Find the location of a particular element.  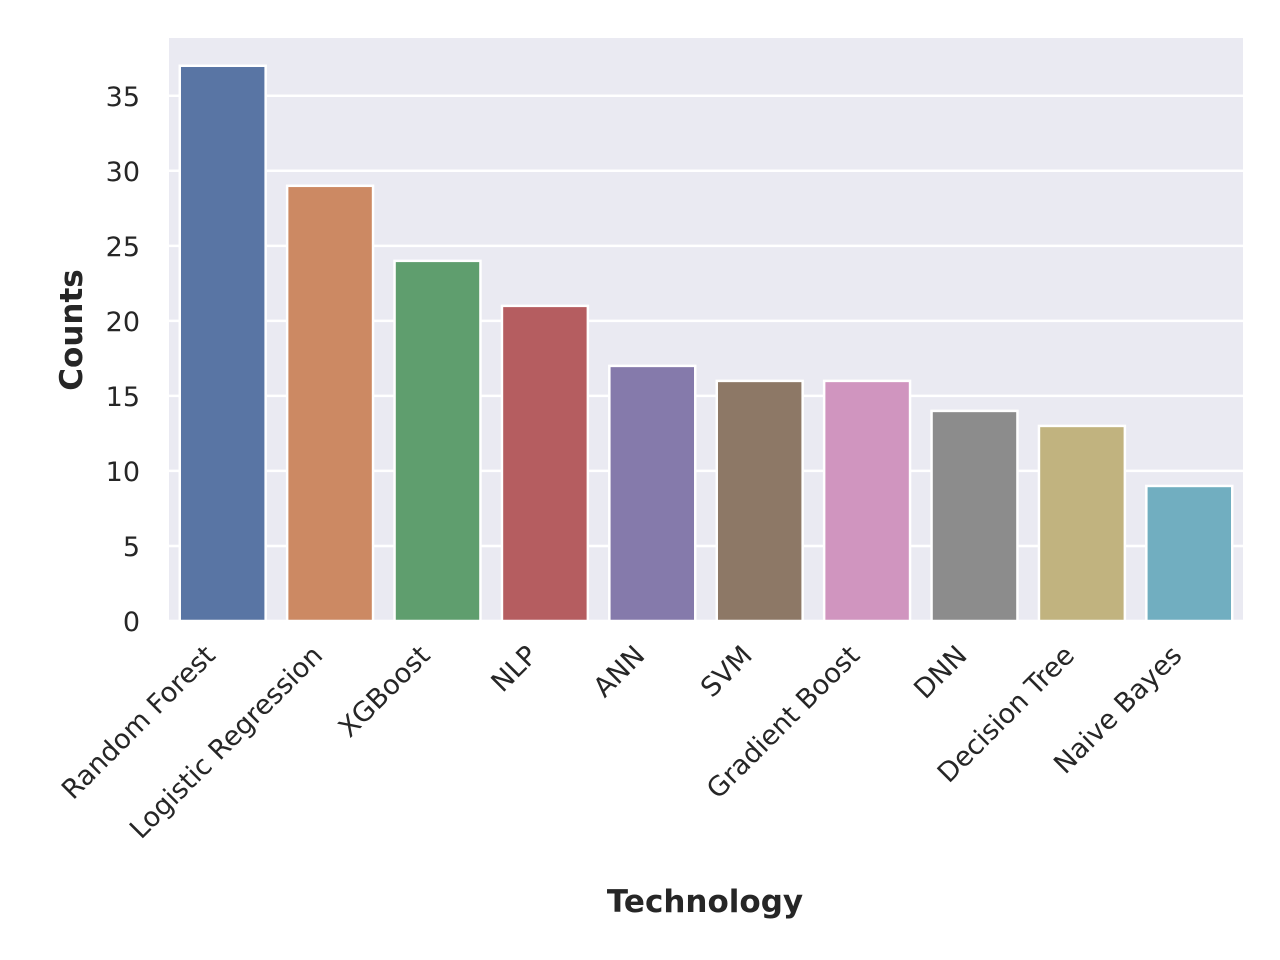

x-tick-label: SVM is located at coordinates (727, 672).